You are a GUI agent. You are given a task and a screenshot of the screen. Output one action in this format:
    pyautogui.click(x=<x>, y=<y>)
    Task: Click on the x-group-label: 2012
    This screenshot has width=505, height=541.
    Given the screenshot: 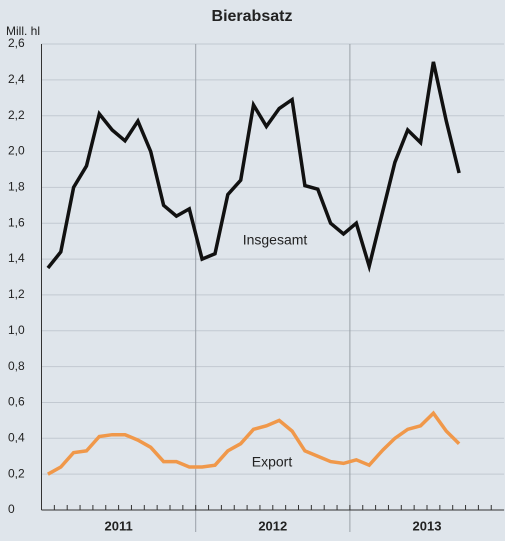 What is the action you would take?
    pyautogui.click(x=272, y=525)
    